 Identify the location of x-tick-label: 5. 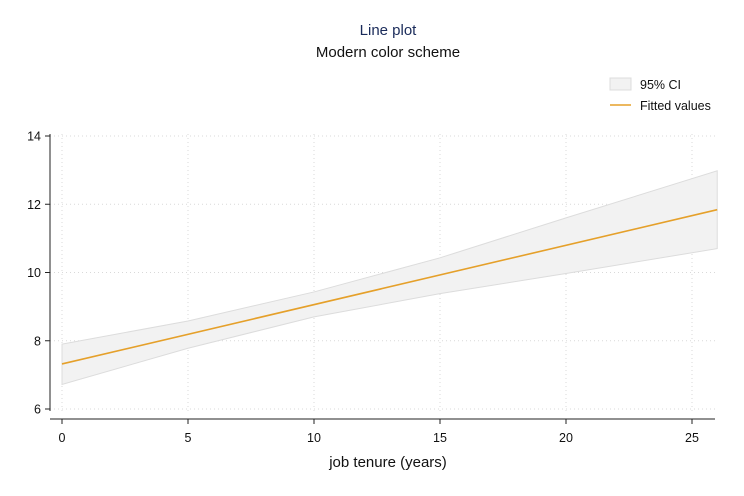
(188, 438).